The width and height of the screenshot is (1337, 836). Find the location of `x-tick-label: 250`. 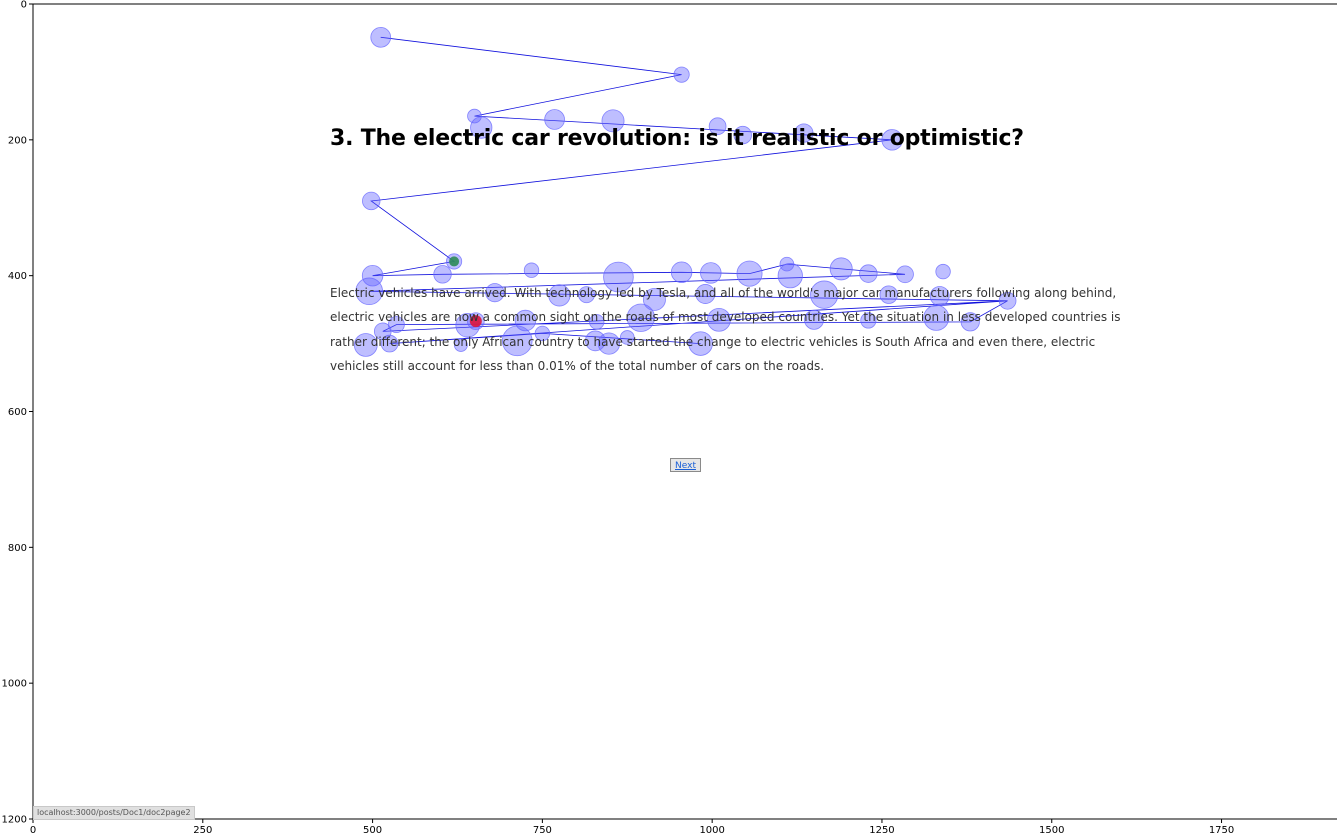

x-tick-label: 250 is located at coordinates (202, 830).